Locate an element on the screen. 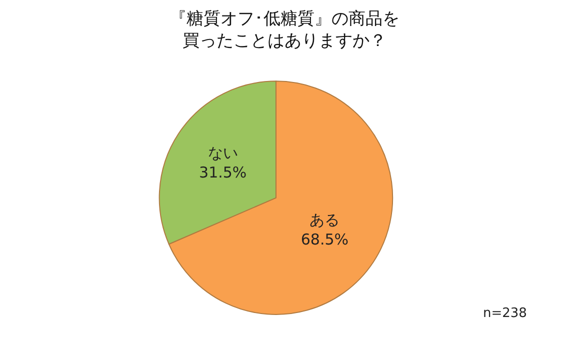 This screenshot has height=344, width=569. slice-label: ない is located at coordinates (223, 153).